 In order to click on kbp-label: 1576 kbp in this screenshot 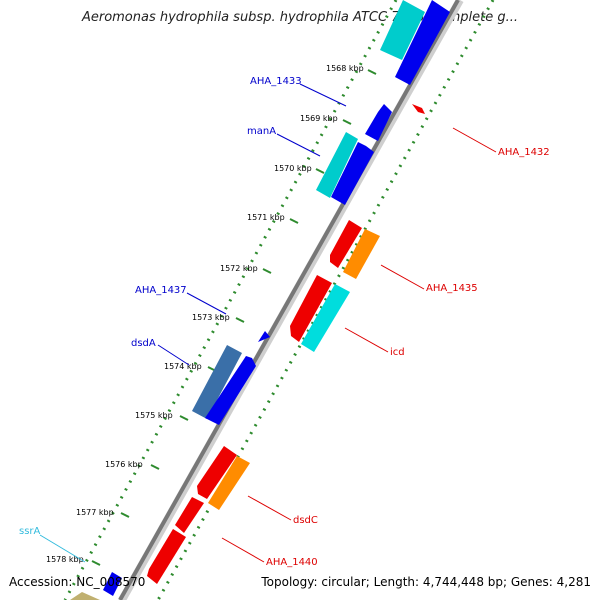, I will do `click(124, 464)`.